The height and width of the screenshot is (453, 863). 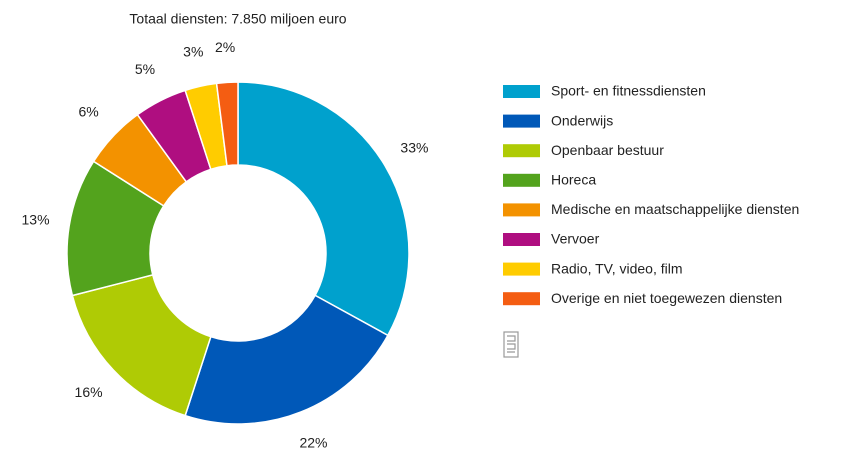 I want to click on data-label: 5%, so click(x=145, y=69).